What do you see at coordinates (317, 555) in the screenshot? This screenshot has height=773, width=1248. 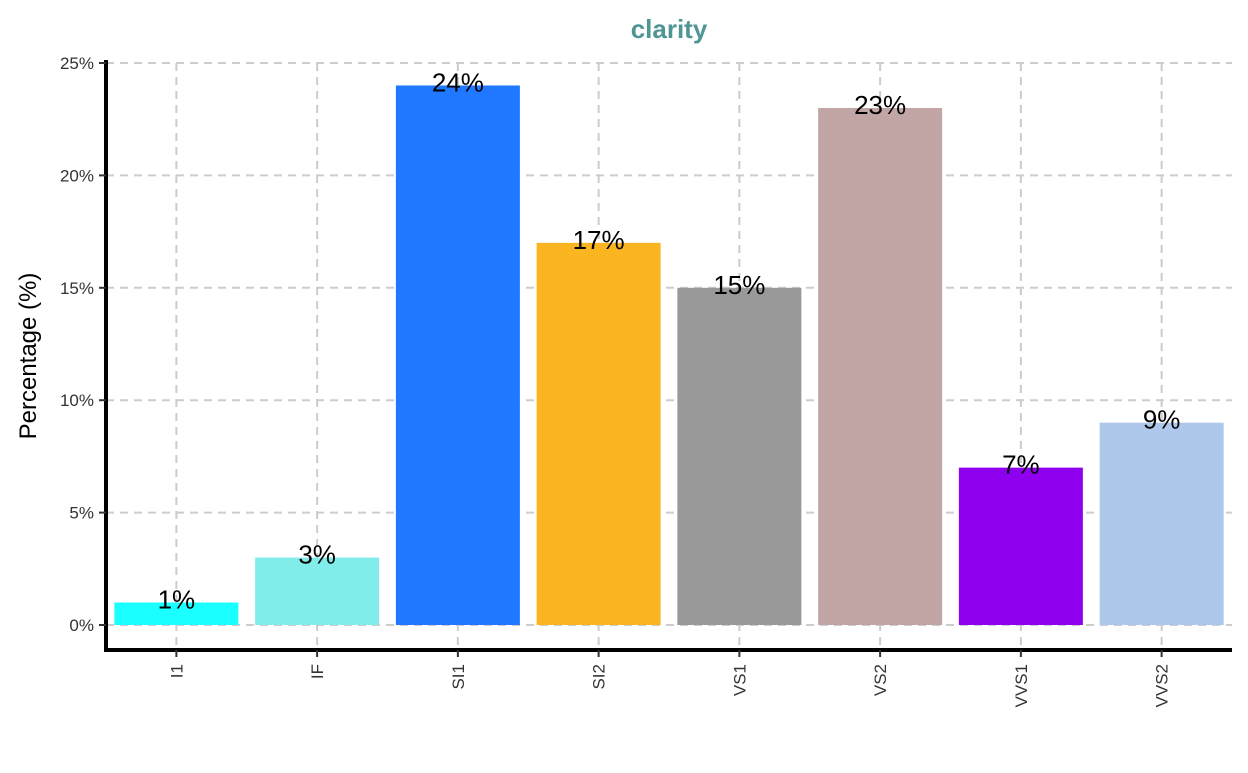 I see `data-label: 3%` at bounding box center [317, 555].